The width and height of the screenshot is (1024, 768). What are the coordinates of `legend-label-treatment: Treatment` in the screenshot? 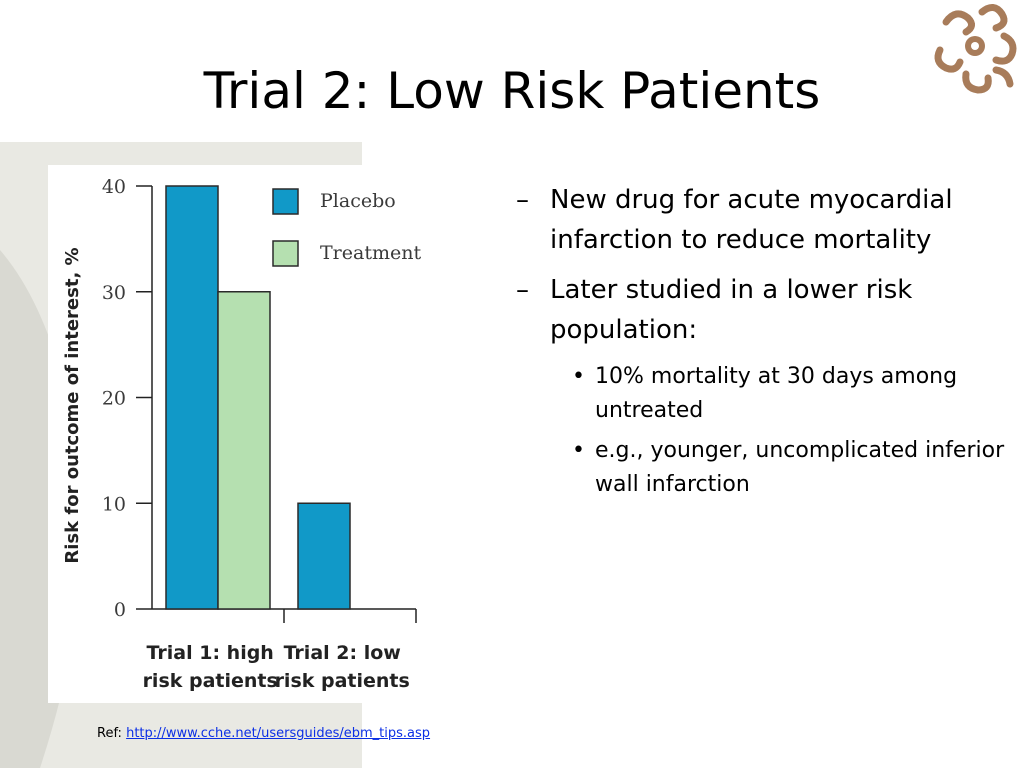 It's located at (370, 253).